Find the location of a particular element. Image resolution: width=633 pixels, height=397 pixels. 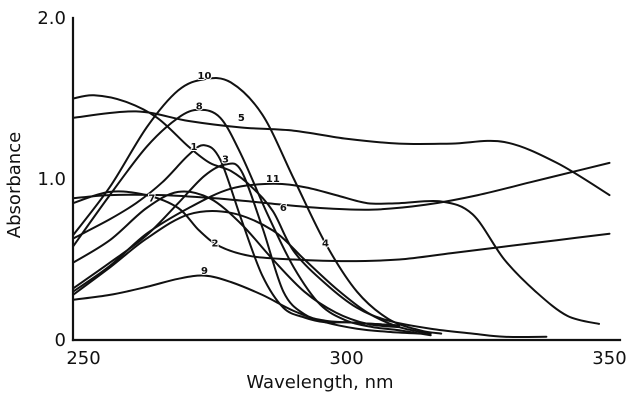

curve-label-2: 2 is located at coordinates (215, 243).